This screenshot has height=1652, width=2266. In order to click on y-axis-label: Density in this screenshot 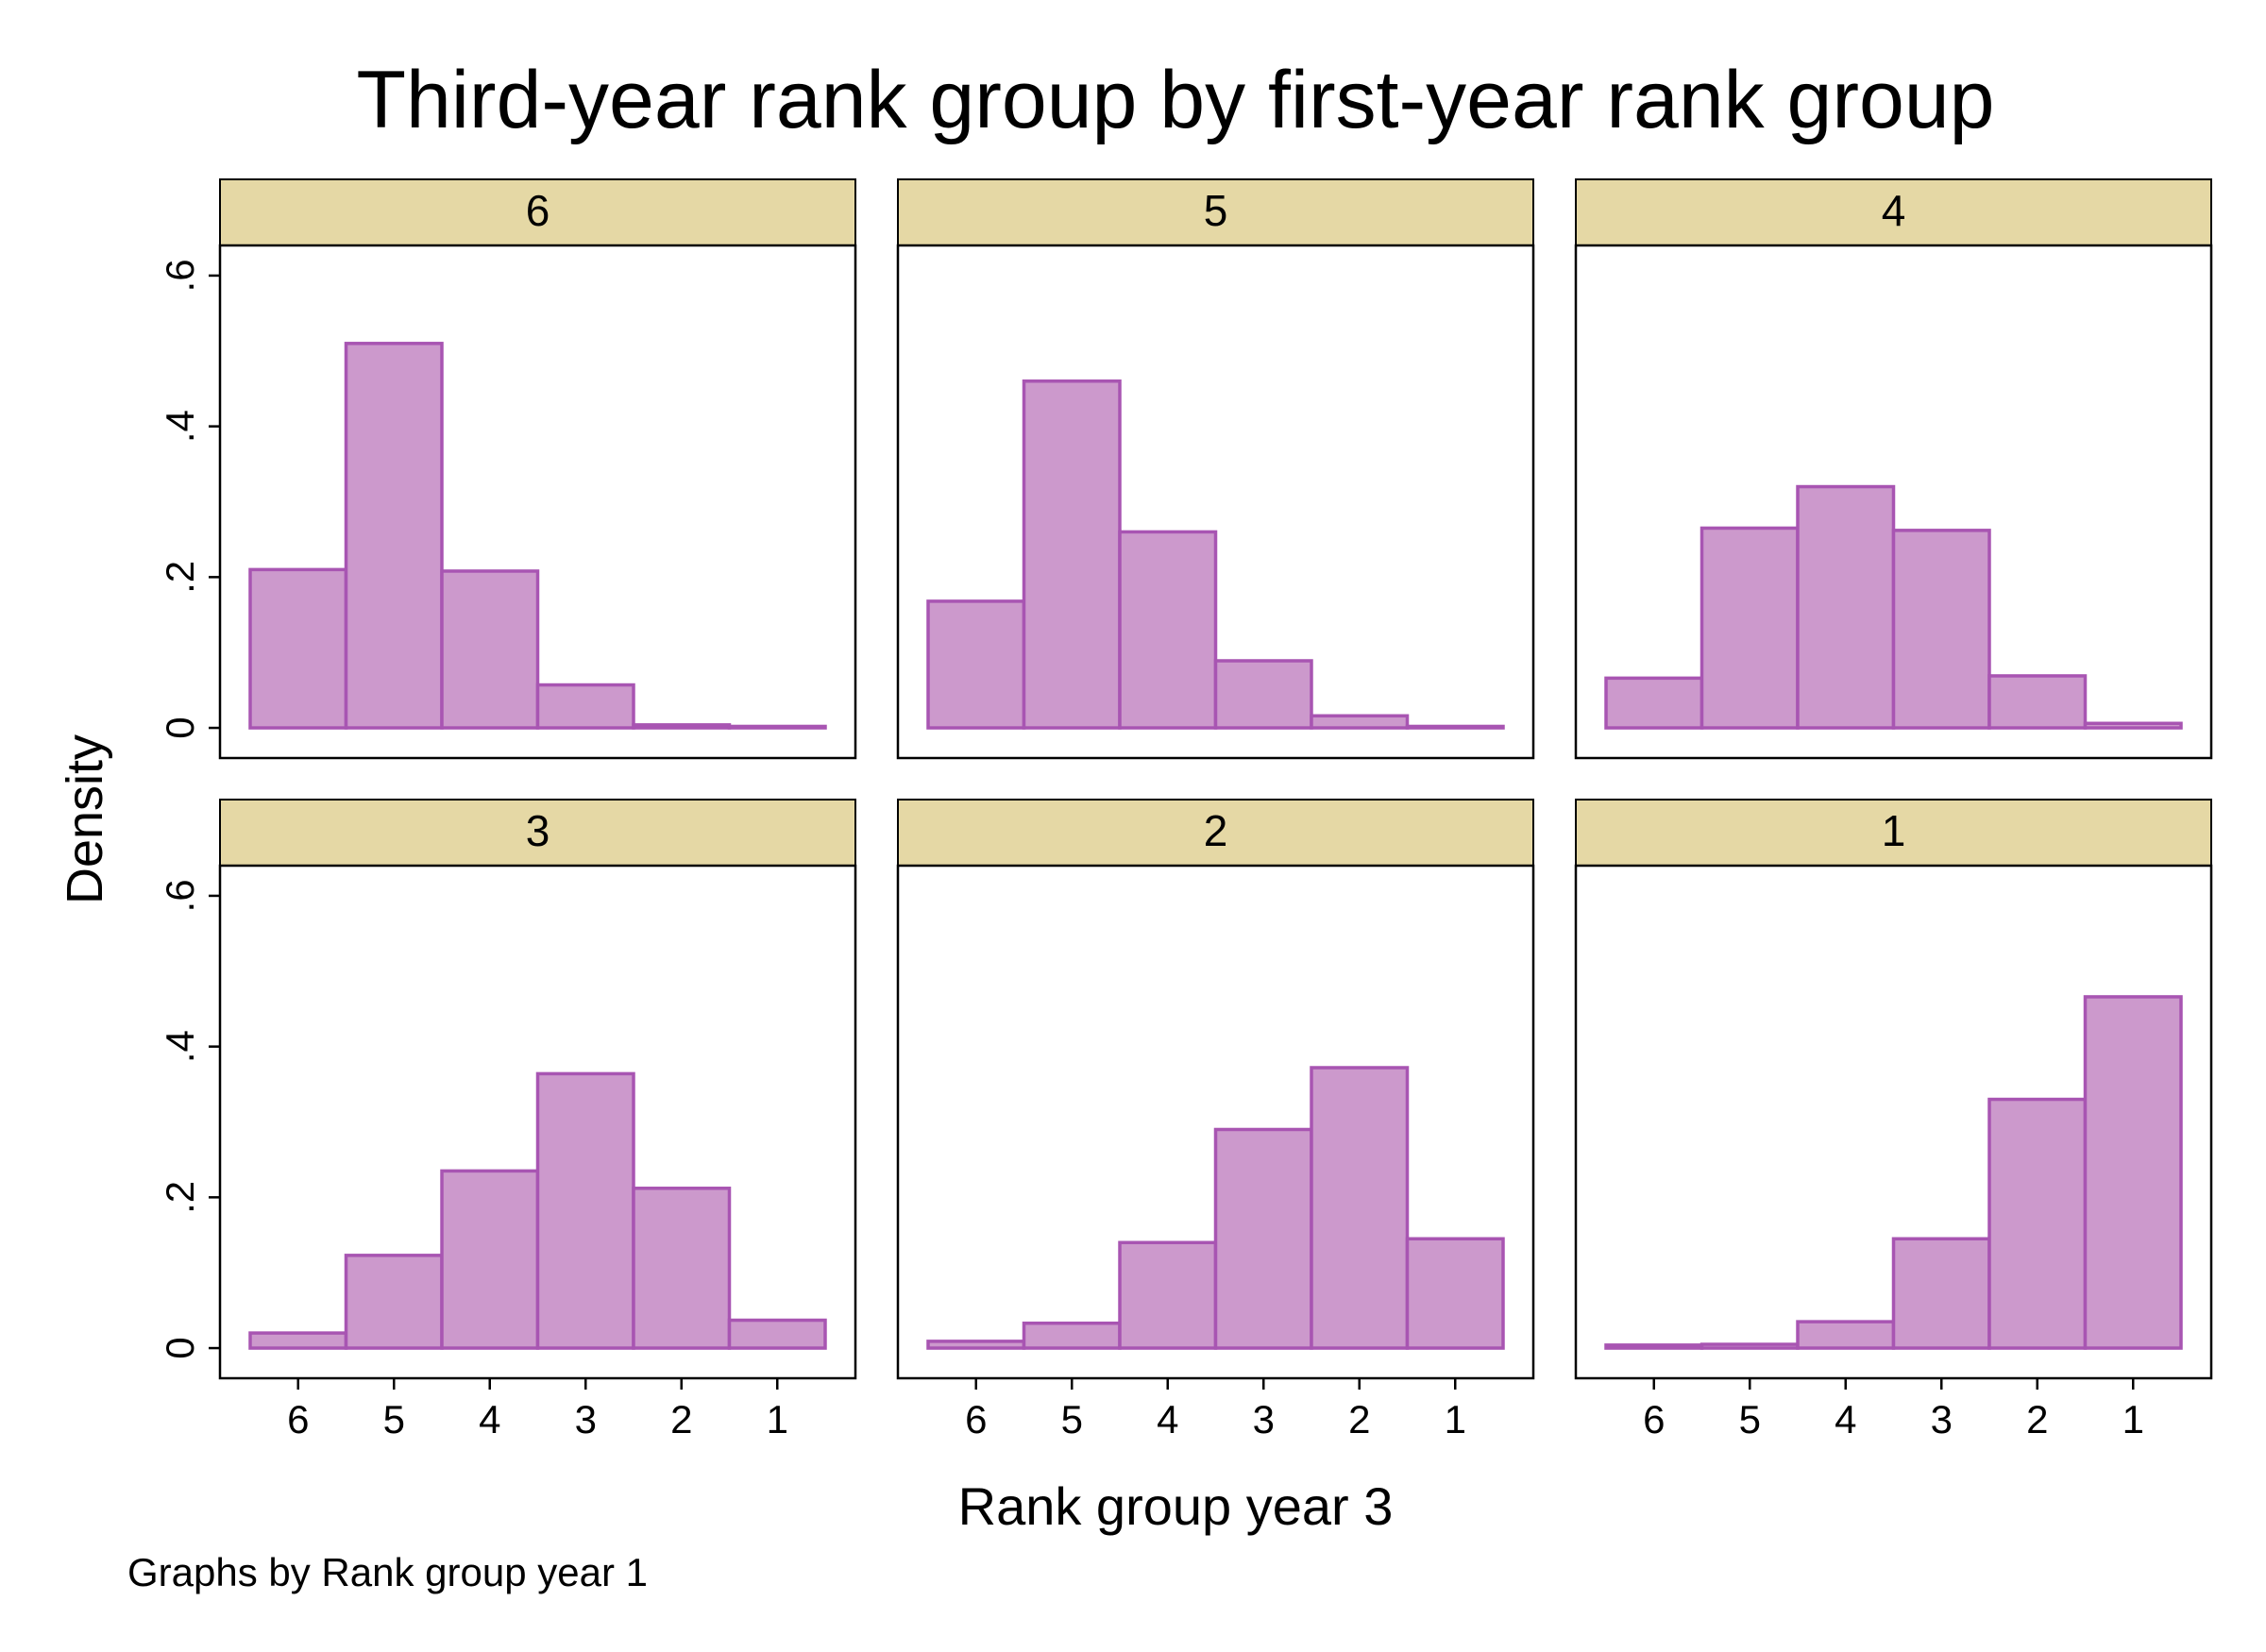, I will do `click(85, 819)`.